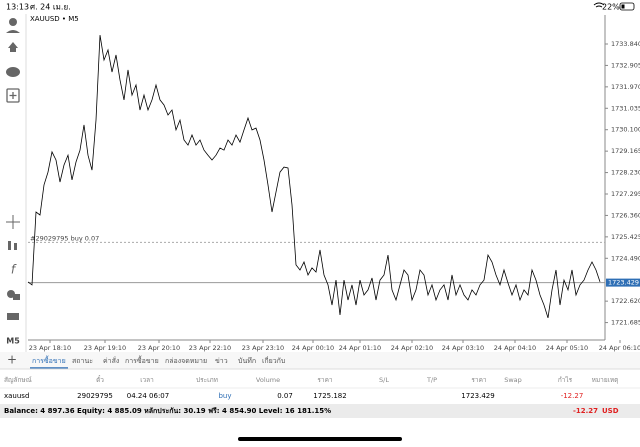 This screenshot has height=447, width=640. I want to click on x-tick-label: 24 Apr 05:10, so click(567, 348).